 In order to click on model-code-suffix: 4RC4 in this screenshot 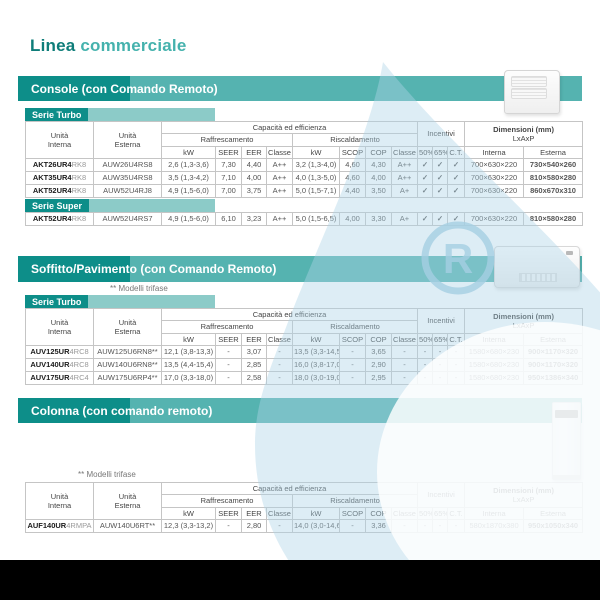, I will do `click(79, 378)`.